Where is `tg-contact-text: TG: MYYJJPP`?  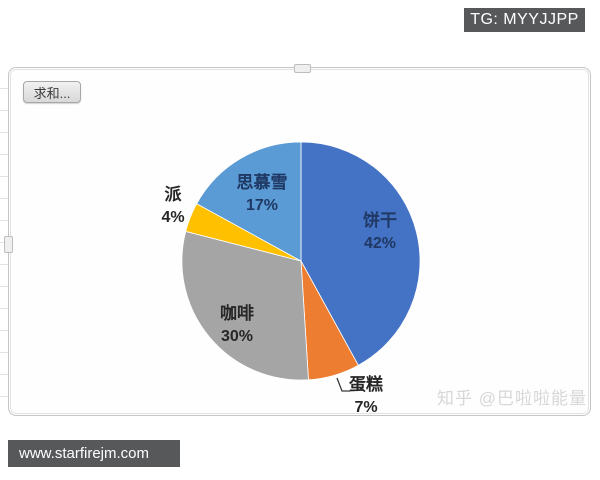
tg-contact-text: TG: MYYJJPP is located at coordinates (524, 19).